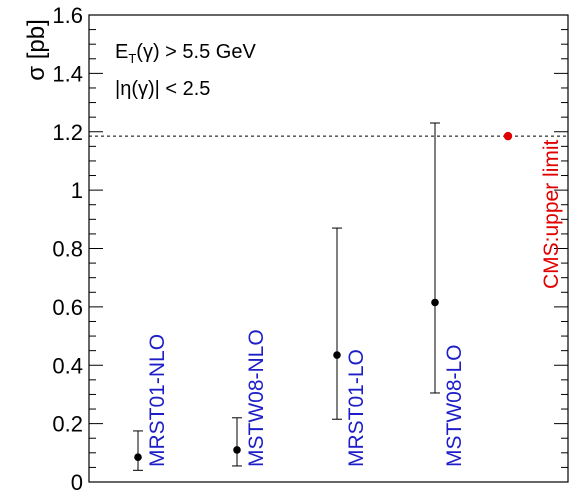 This screenshot has height=491, width=579. Describe the element at coordinates (67, 15) in the screenshot. I see `y-tick-label: 1.6` at that location.